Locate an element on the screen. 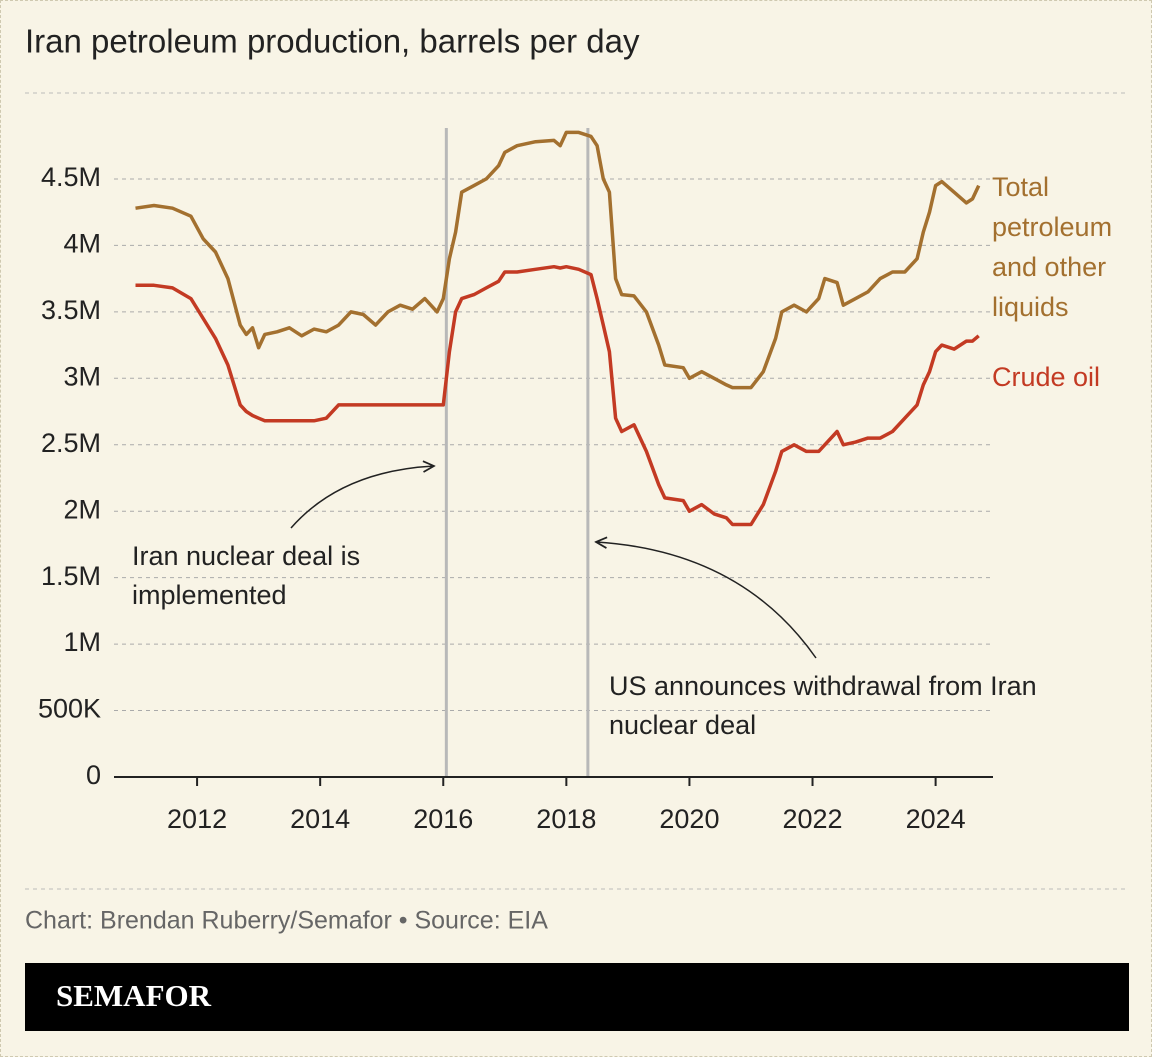 This screenshot has width=1152, height=1057. x-tick-label: 2016 is located at coordinates (443, 819).